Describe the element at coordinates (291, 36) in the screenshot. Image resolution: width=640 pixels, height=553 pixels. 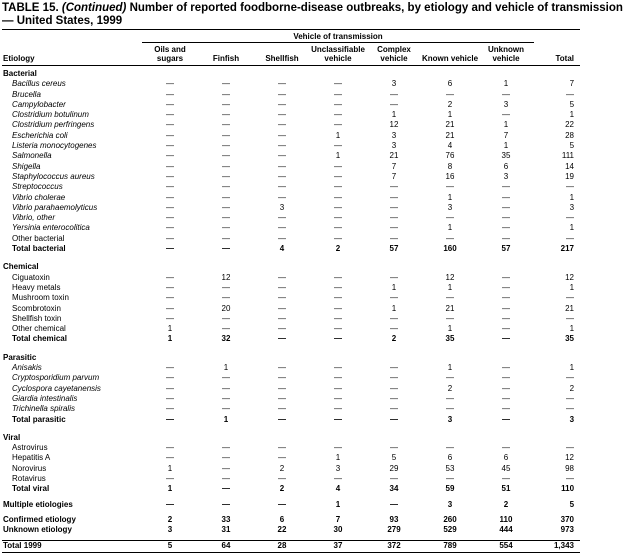
I see `spanner-row: Vehicle of transmission` at that location.